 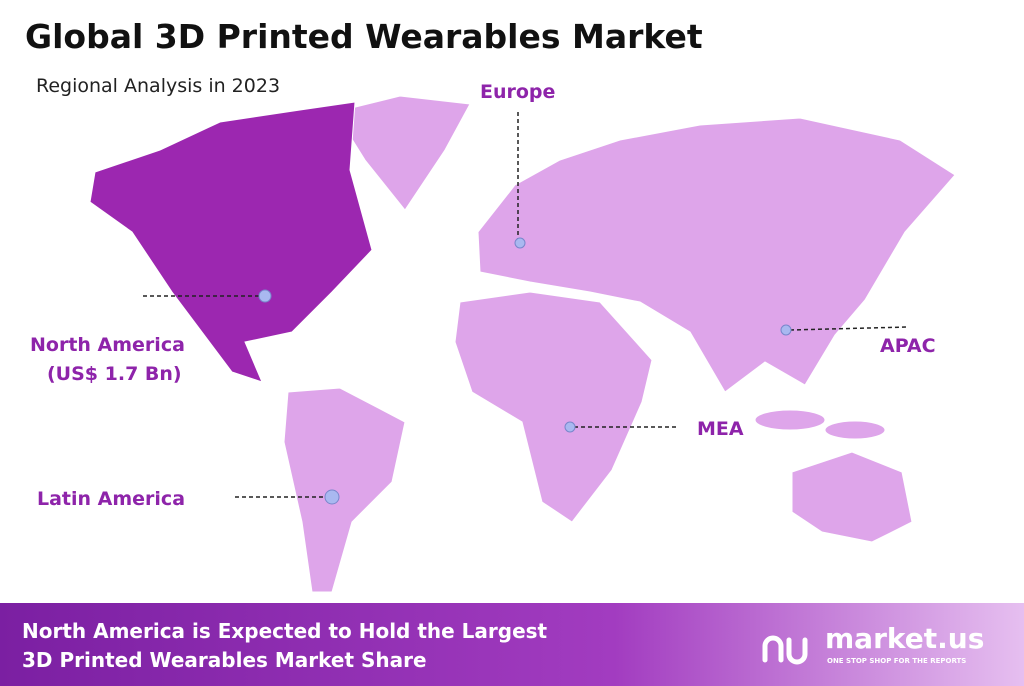 What do you see at coordinates (896, 661) in the screenshot?
I see `logo-tagline: ONE STOP SHOP FOR THE REPORTS` at bounding box center [896, 661].